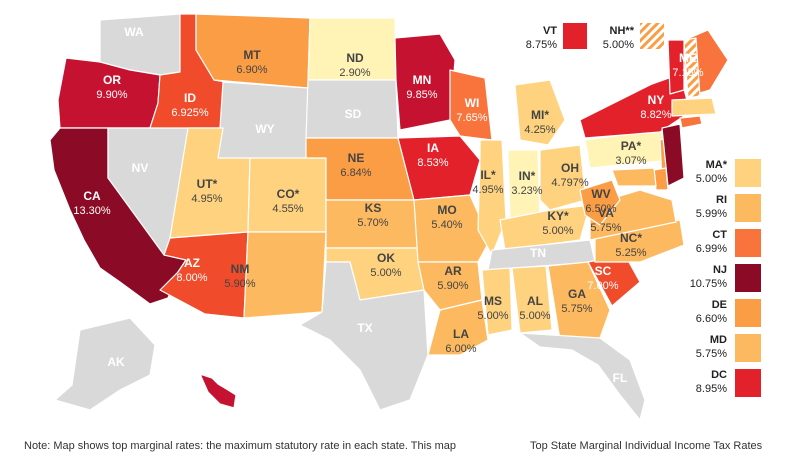 The width and height of the screenshot is (800, 452). What do you see at coordinates (239, 284) in the screenshot?
I see `state-rate-nm: 5.90%` at bounding box center [239, 284].